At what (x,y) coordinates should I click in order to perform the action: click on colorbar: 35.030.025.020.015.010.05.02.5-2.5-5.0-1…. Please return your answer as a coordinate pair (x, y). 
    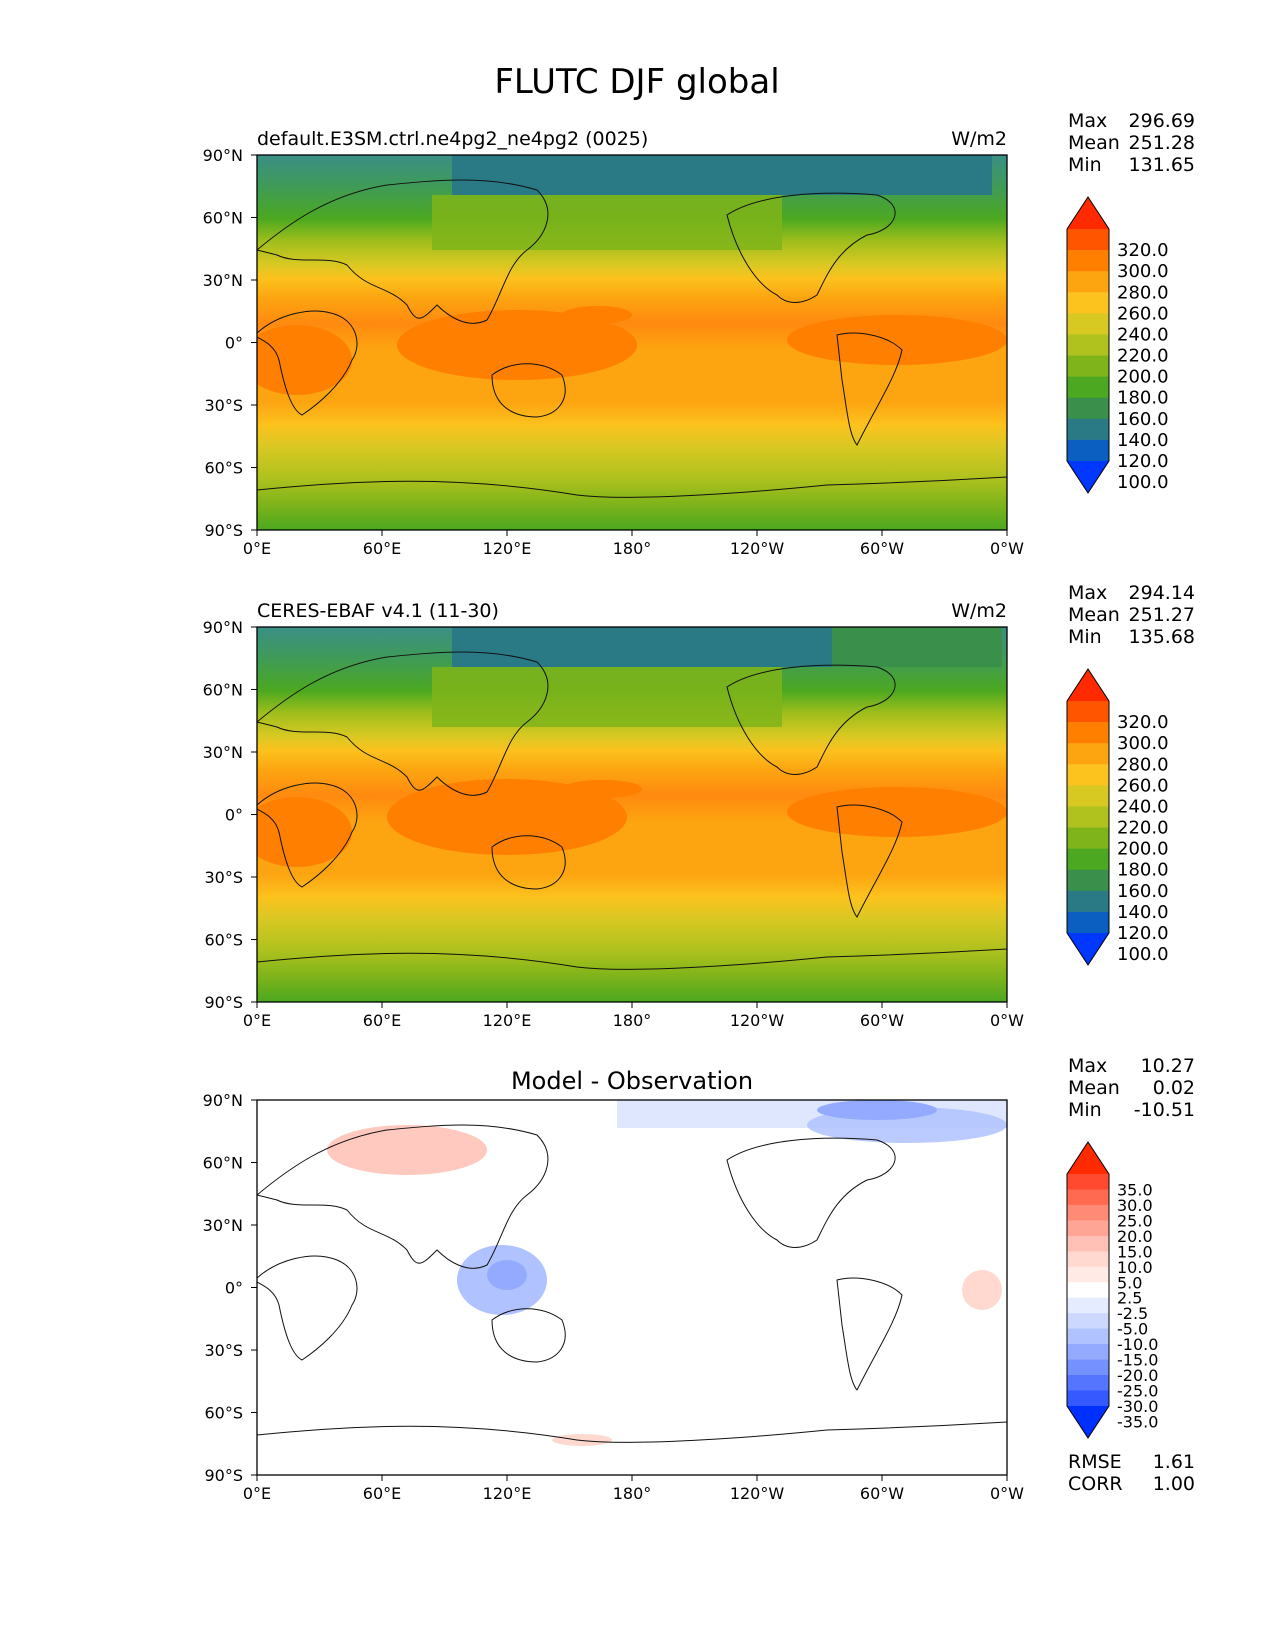
    Looking at the image, I should click on (1112, 1290).